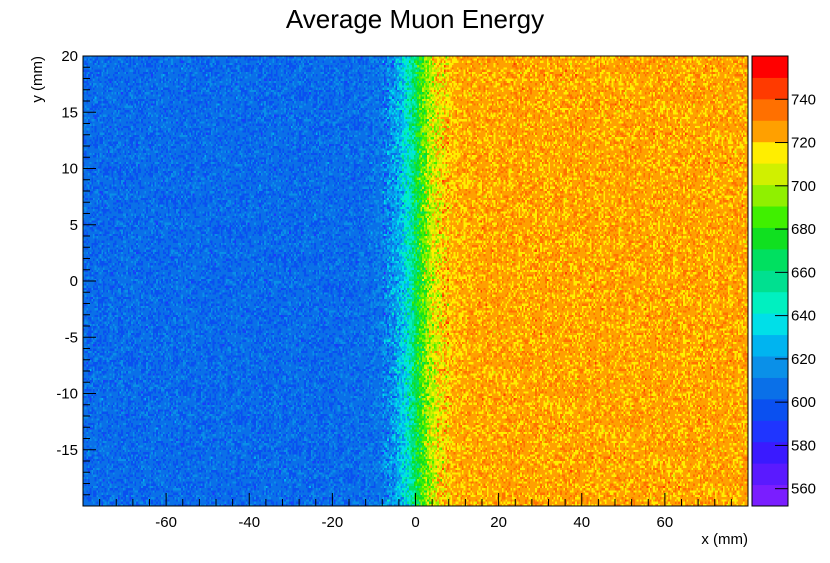 The width and height of the screenshot is (830, 563). I want to click on y-tick-label: 5, so click(74, 225).